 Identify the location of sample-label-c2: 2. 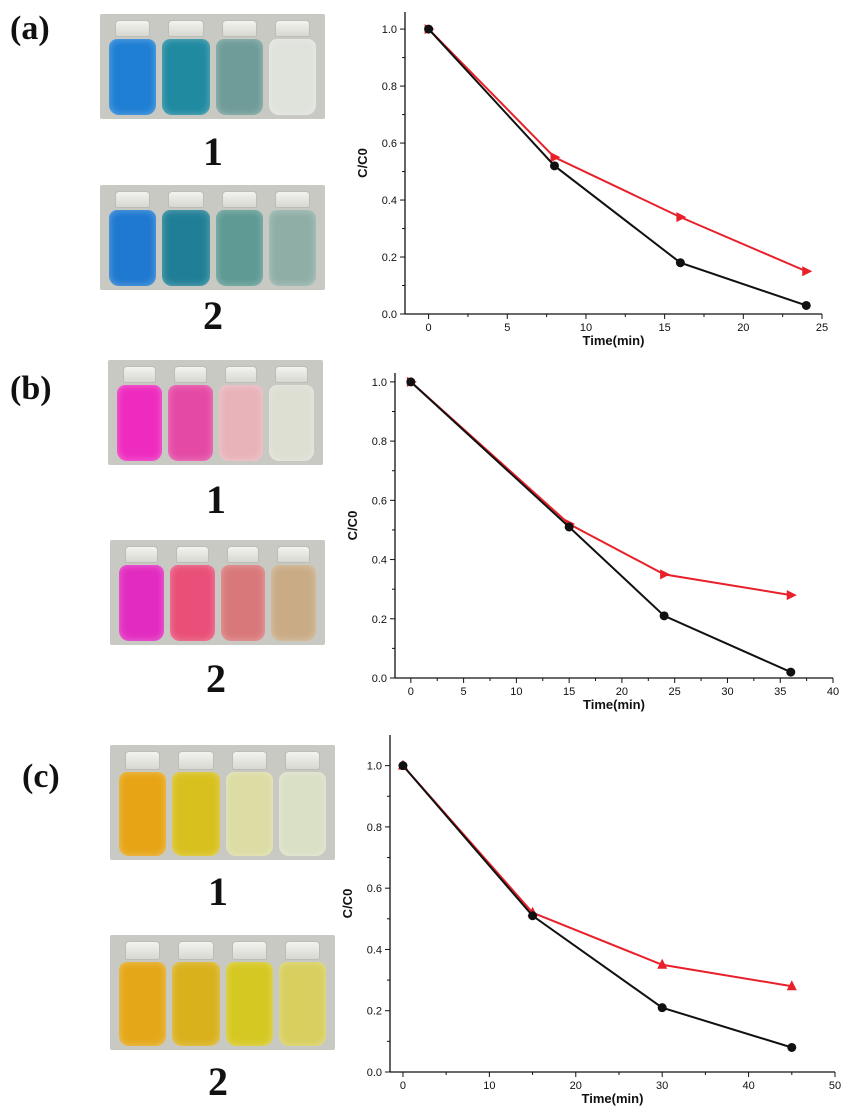
(218, 1081).